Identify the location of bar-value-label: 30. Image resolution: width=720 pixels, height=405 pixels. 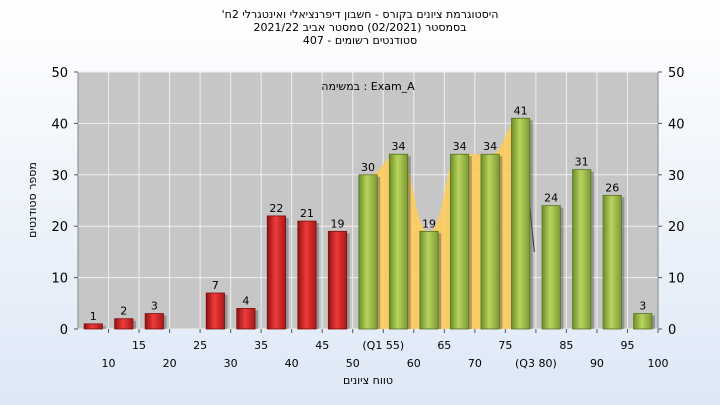
(368, 167).